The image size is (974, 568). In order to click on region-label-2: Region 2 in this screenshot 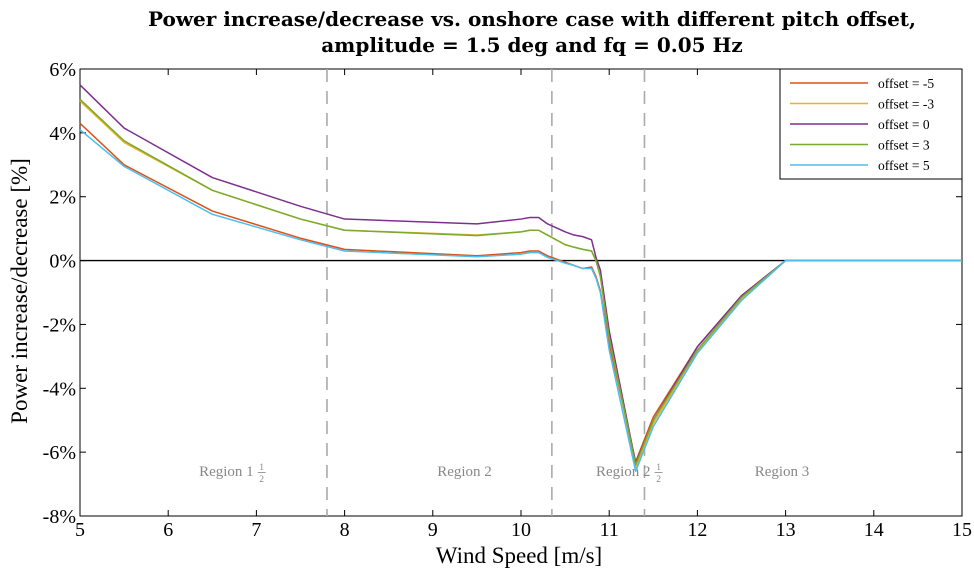, I will do `click(464, 472)`.